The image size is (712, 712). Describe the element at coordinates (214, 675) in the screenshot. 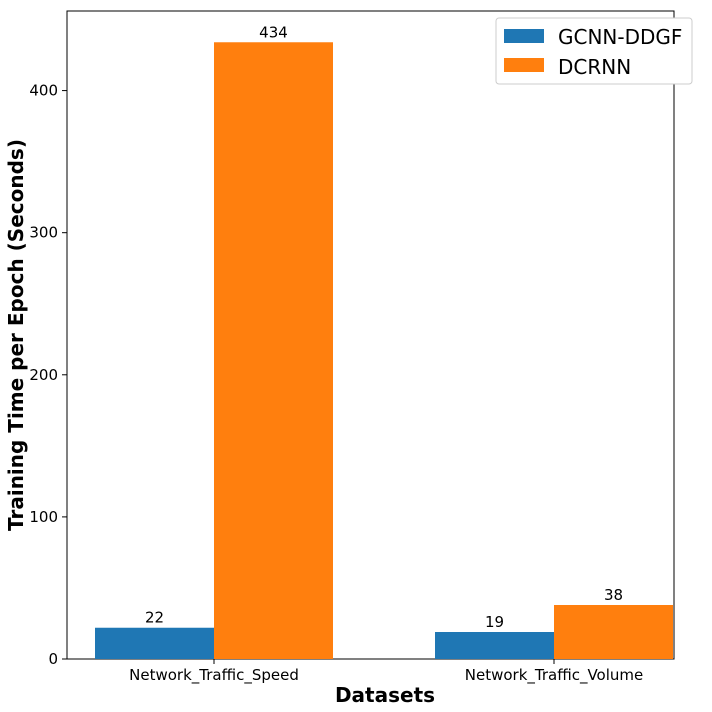

I see `x-tick-label: Network_Traffic_Speed` at that location.